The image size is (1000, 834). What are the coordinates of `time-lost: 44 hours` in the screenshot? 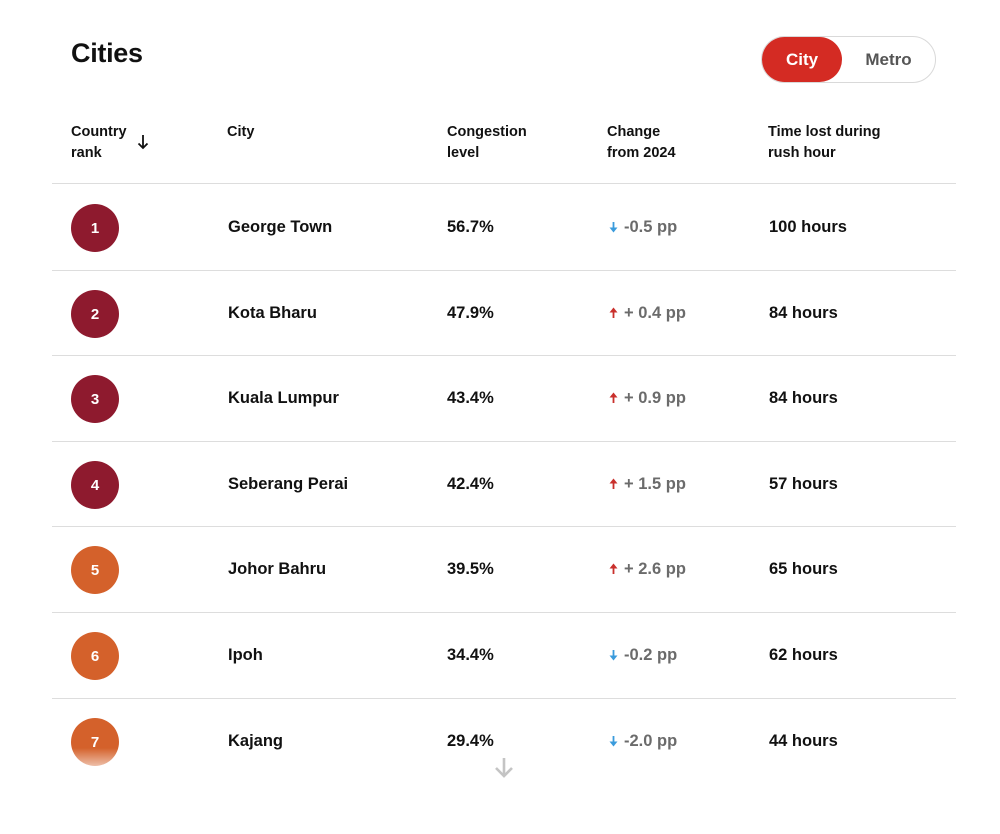 It's located at (803, 740).